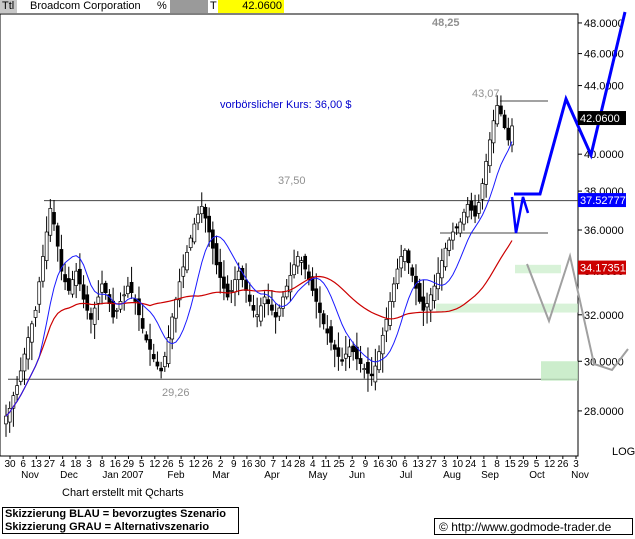  Describe the element at coordinates (261, 464) in the screenshot. I see `x-day-label: 30` at that location.